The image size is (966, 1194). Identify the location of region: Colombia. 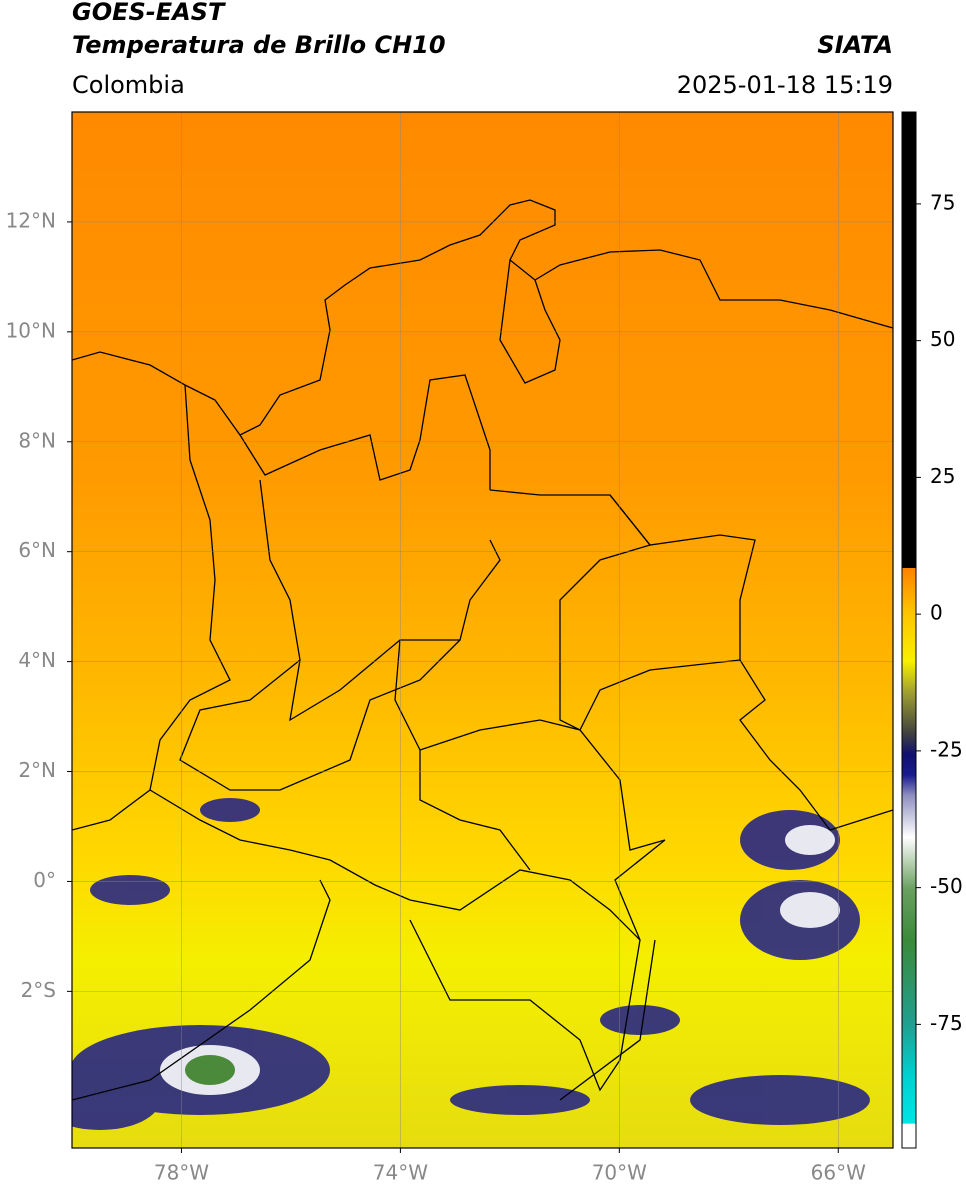
(128, 85).